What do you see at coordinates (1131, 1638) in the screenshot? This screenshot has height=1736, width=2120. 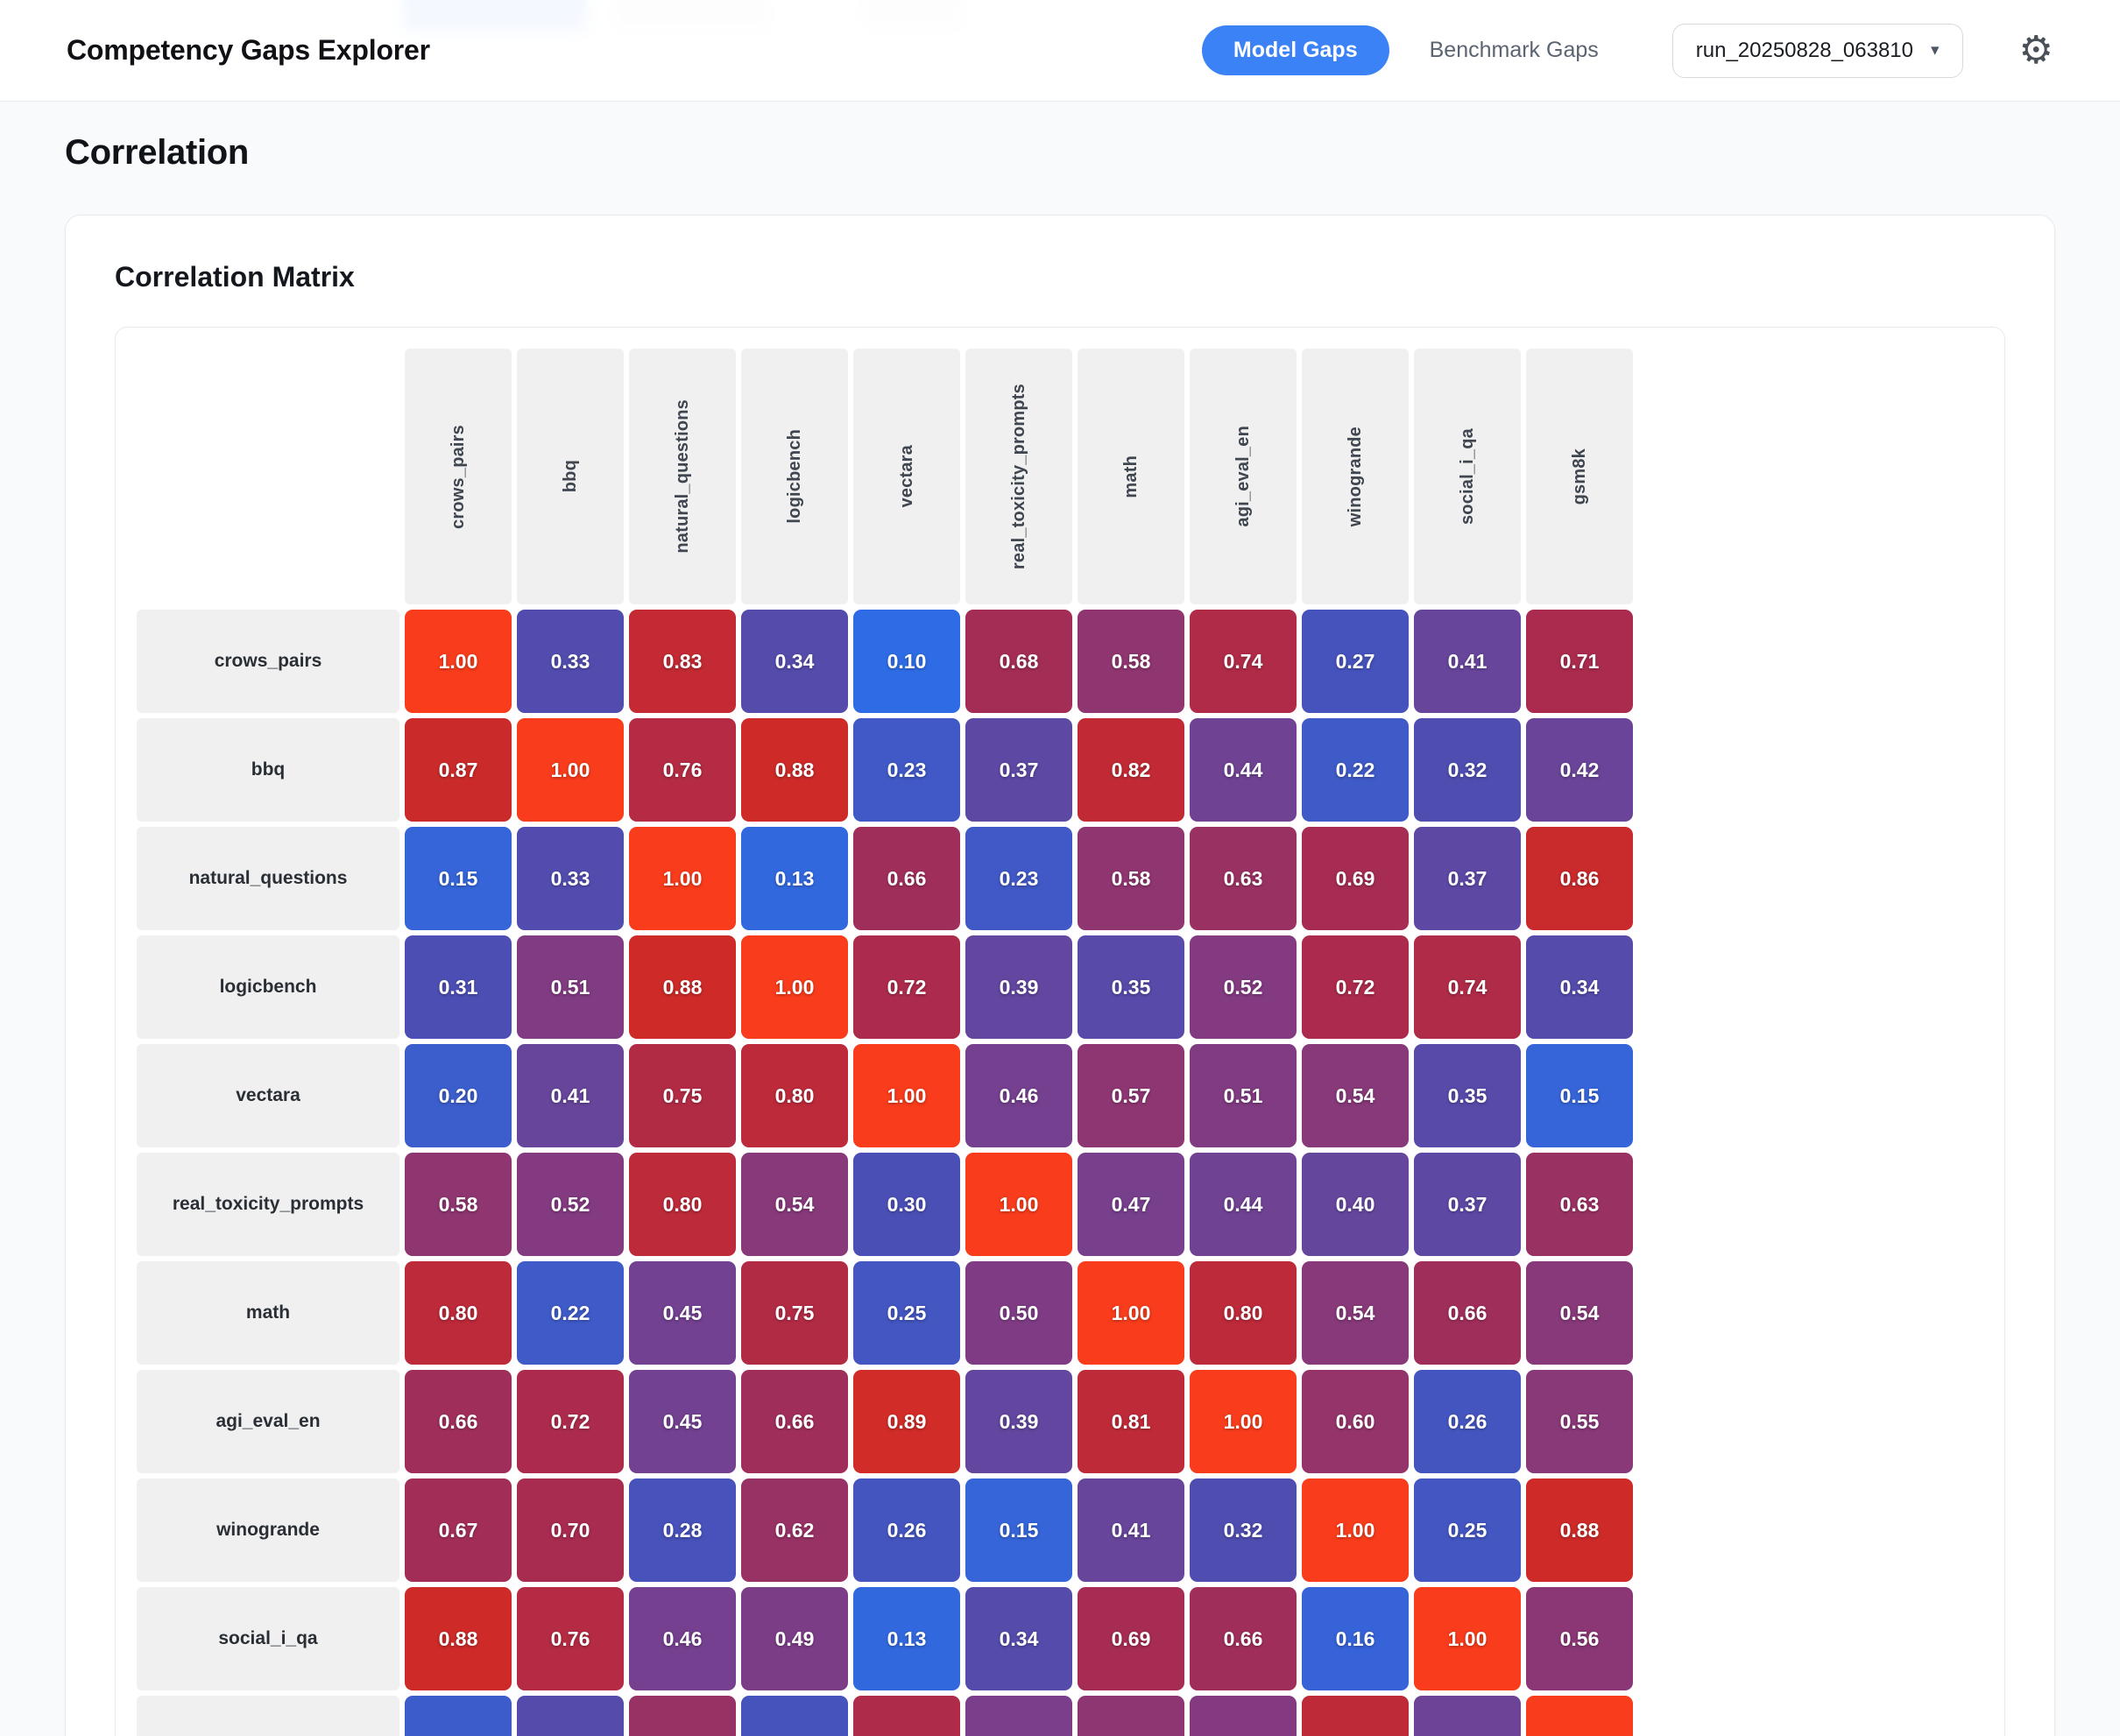 I see `matrix-cell-social_i_qa-math: 0.69` at bounding box center [1131, 1638].